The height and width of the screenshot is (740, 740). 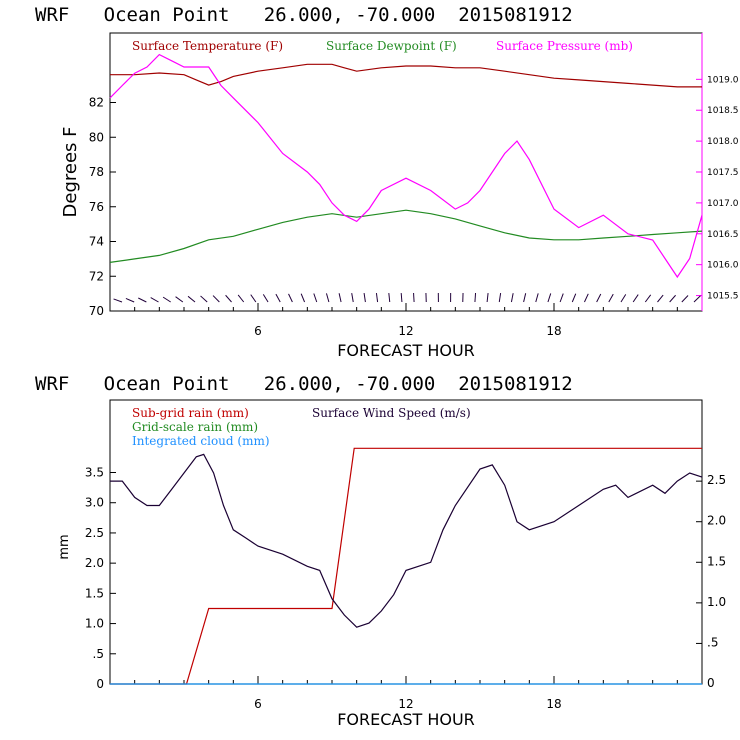 I want to click on bot-y-tick-label: 2.0, so click(x=94, y=563).